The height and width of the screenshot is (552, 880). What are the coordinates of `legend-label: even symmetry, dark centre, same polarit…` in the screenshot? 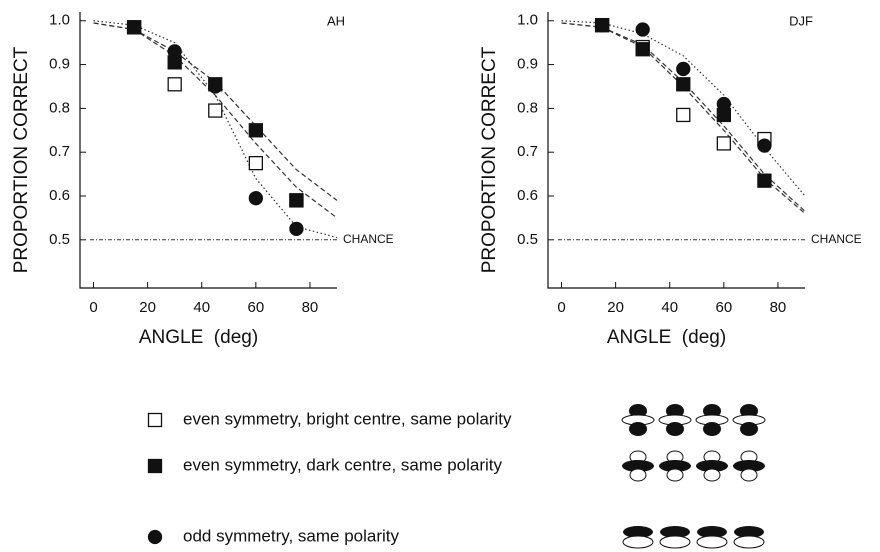 It's located at (343, 464).